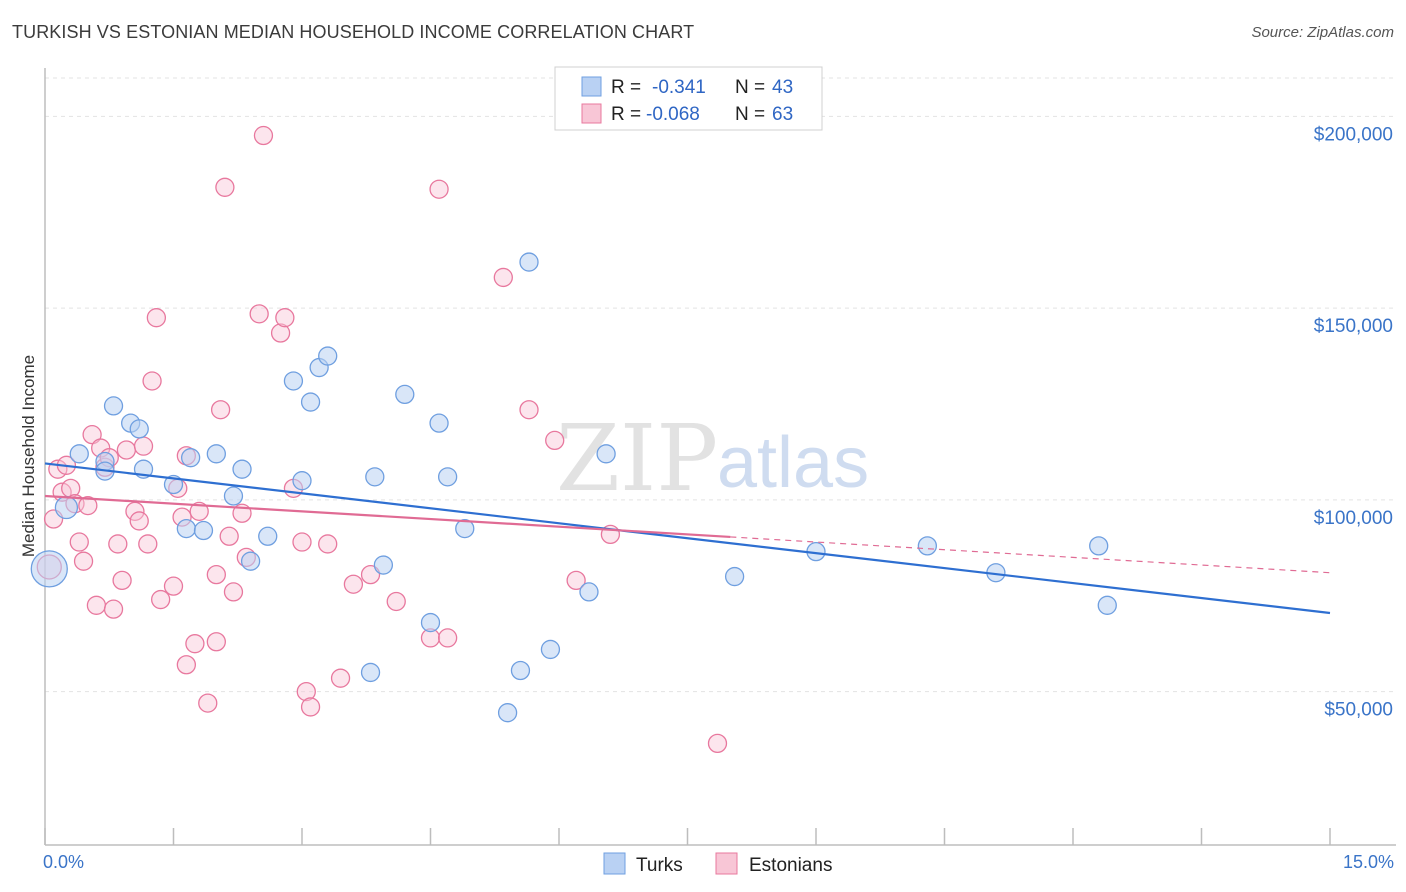  Describe the element at coordinates (673, 114) in the screenshot. I see `legend-r-value-estonians: -0.068` at that location.